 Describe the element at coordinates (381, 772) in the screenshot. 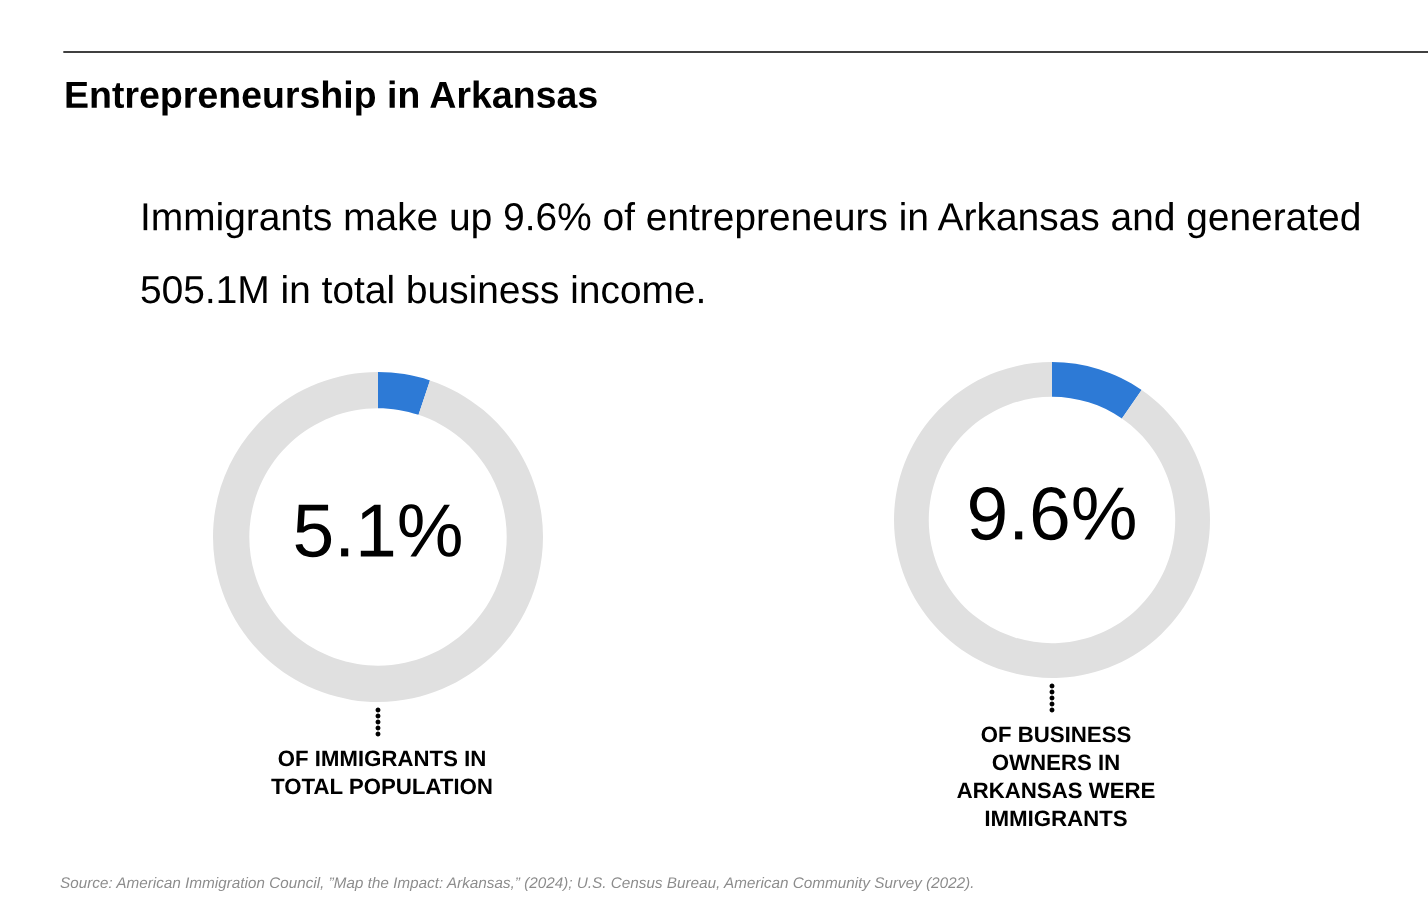

I see `text: OF IMMIGRANTS IN TOTAL POPULATION` at that location.